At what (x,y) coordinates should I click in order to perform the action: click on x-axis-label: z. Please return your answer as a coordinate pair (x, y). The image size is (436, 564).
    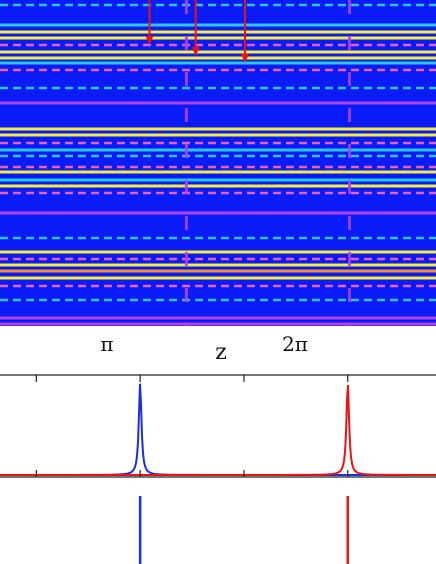
    Looking at the image, I should click on (221, 352).